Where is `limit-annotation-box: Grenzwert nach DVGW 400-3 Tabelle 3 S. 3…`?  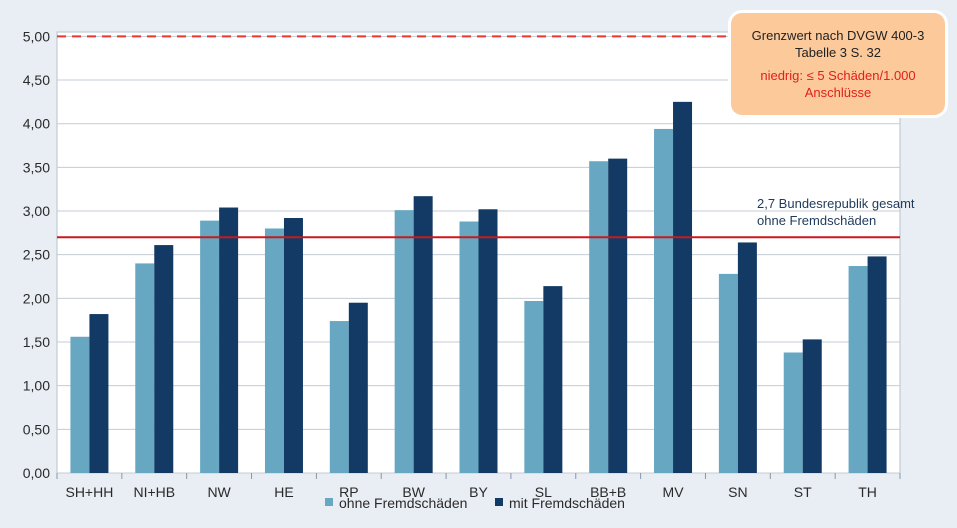
limit-annotation-box: Grenzwert nach DVGW 400-3 Tabelle 3 S. 3… is located at coordinates (838, 64).